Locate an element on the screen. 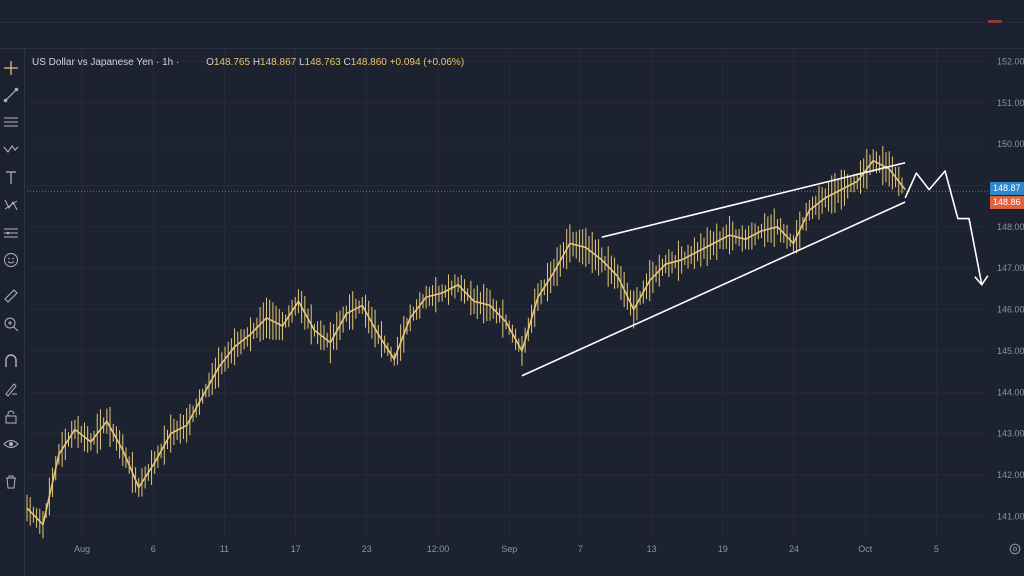 The height and width of the screenshot is (576, 1024). lock-icon is located at coordinates (11, 417).